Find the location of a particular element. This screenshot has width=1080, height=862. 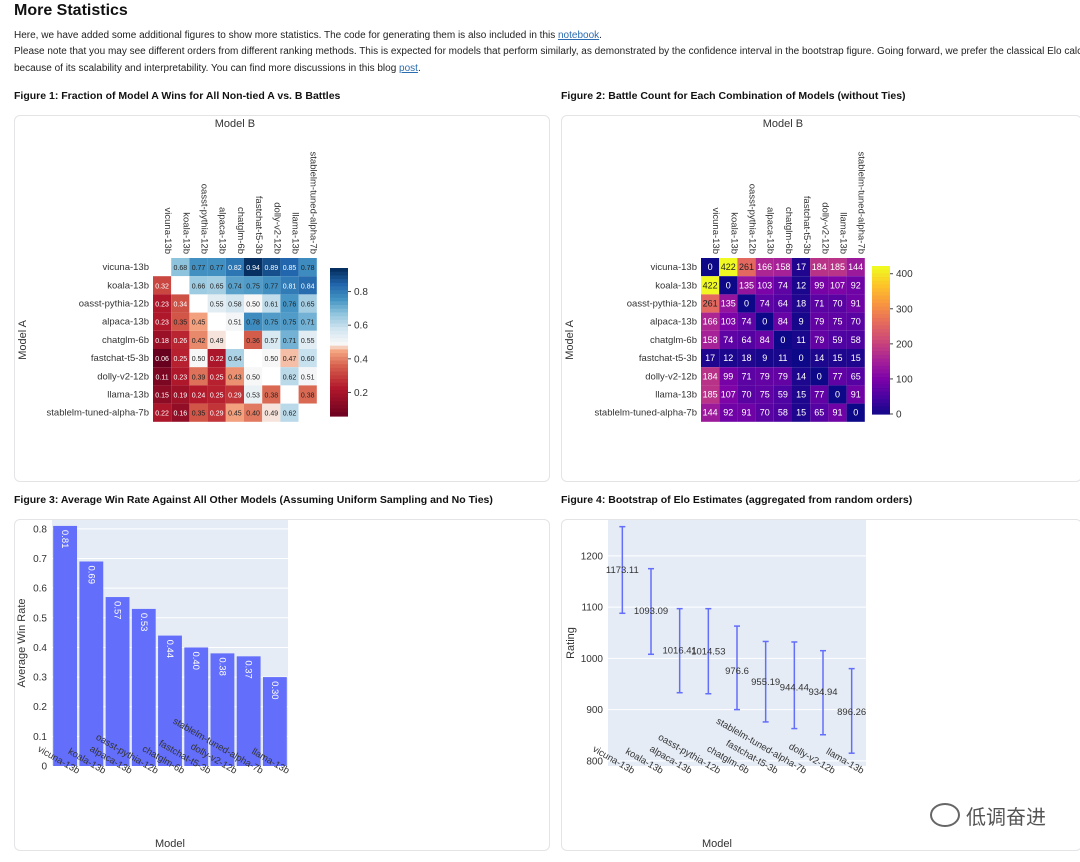

cell-label: 0.62 is located at coordinates (290, 377).